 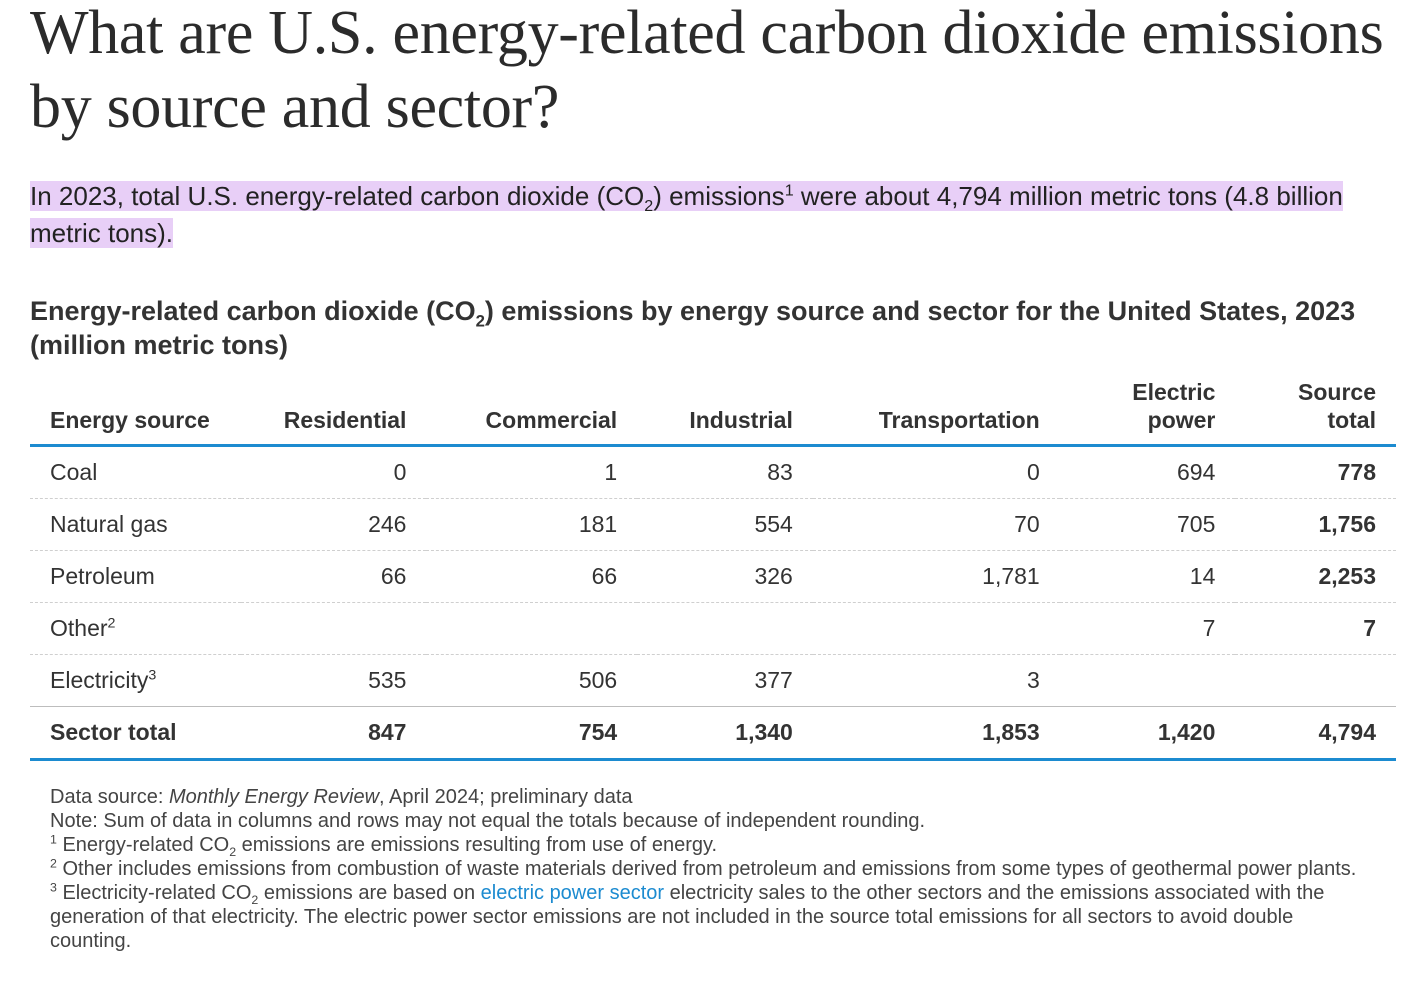 I want to click on table-row-natural-gas: Natural gas 246 181 554 70 705 1,756, so click(x=713, y=525).